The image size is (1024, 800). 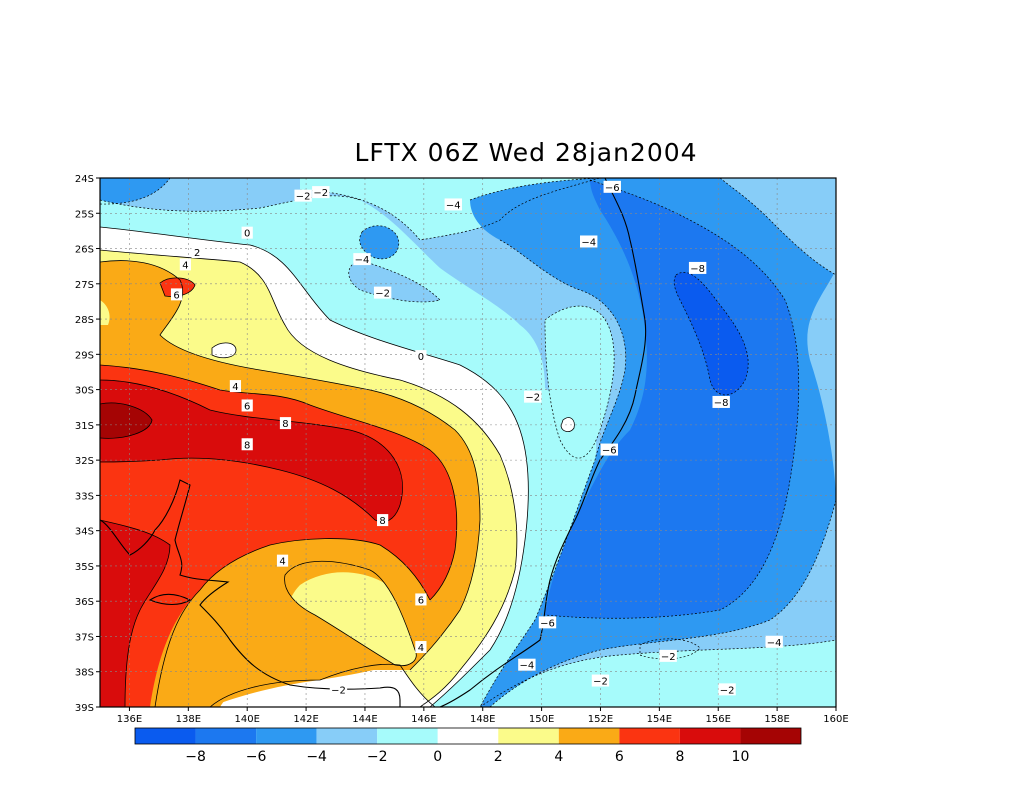 I want to click on lat-tick-label: 28S, so click(x=84, y=320).